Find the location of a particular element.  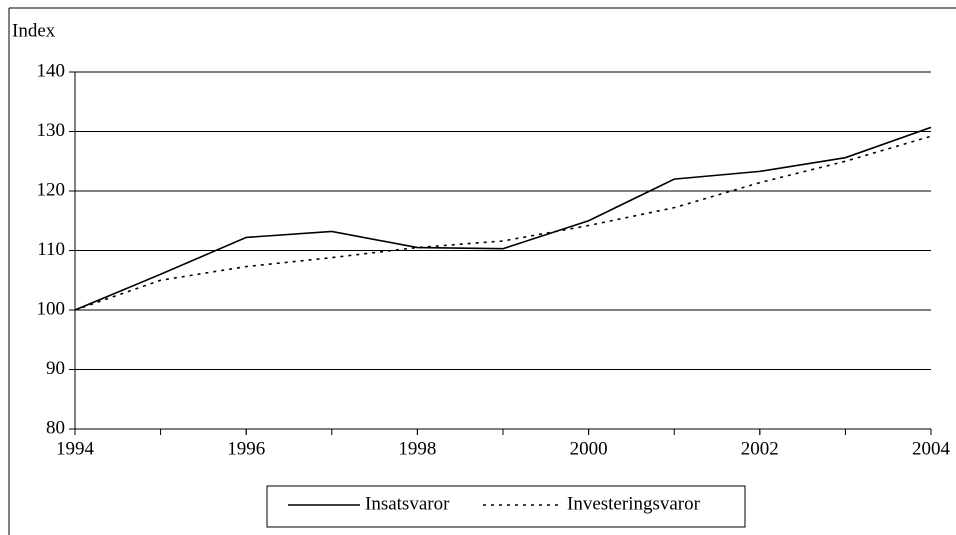

y-tick-label: 130 is located at coordinates (51, 130).